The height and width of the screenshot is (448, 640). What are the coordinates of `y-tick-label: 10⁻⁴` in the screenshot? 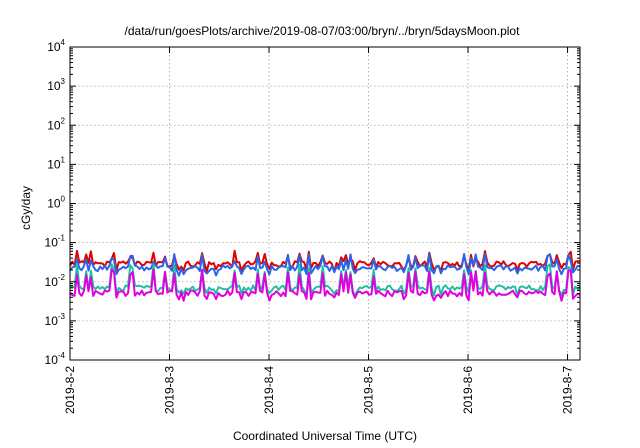 It's located at (55, 359).